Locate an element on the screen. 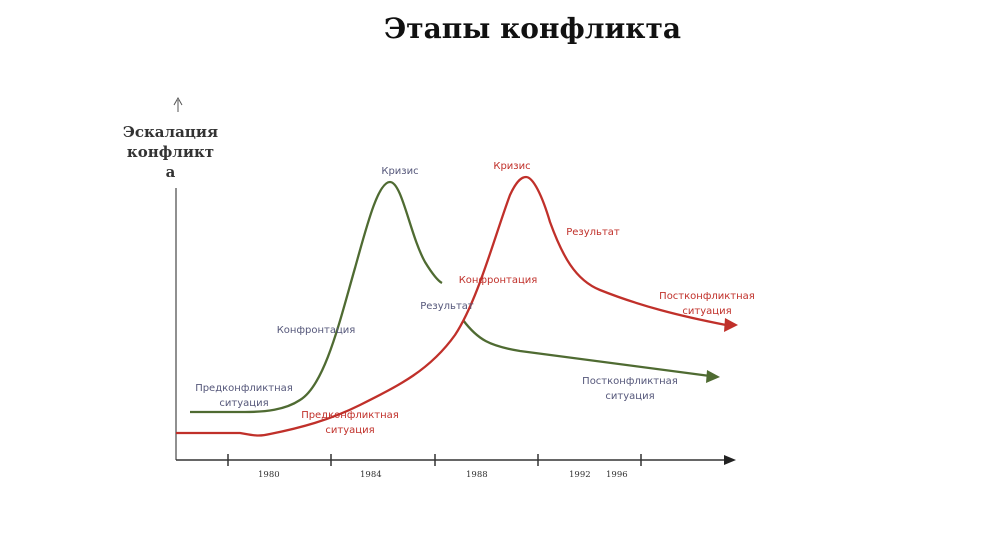 Image resolution: width=1000 pixels, height=550 pixels. green-conflict-curve-tail is located at coordinates (586, 348).